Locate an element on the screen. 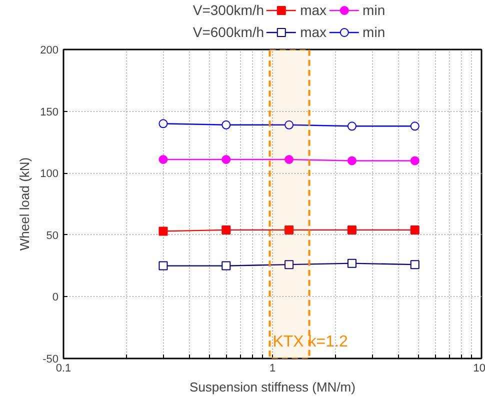  text: V=300km/h is located at coordinates (228, 10).